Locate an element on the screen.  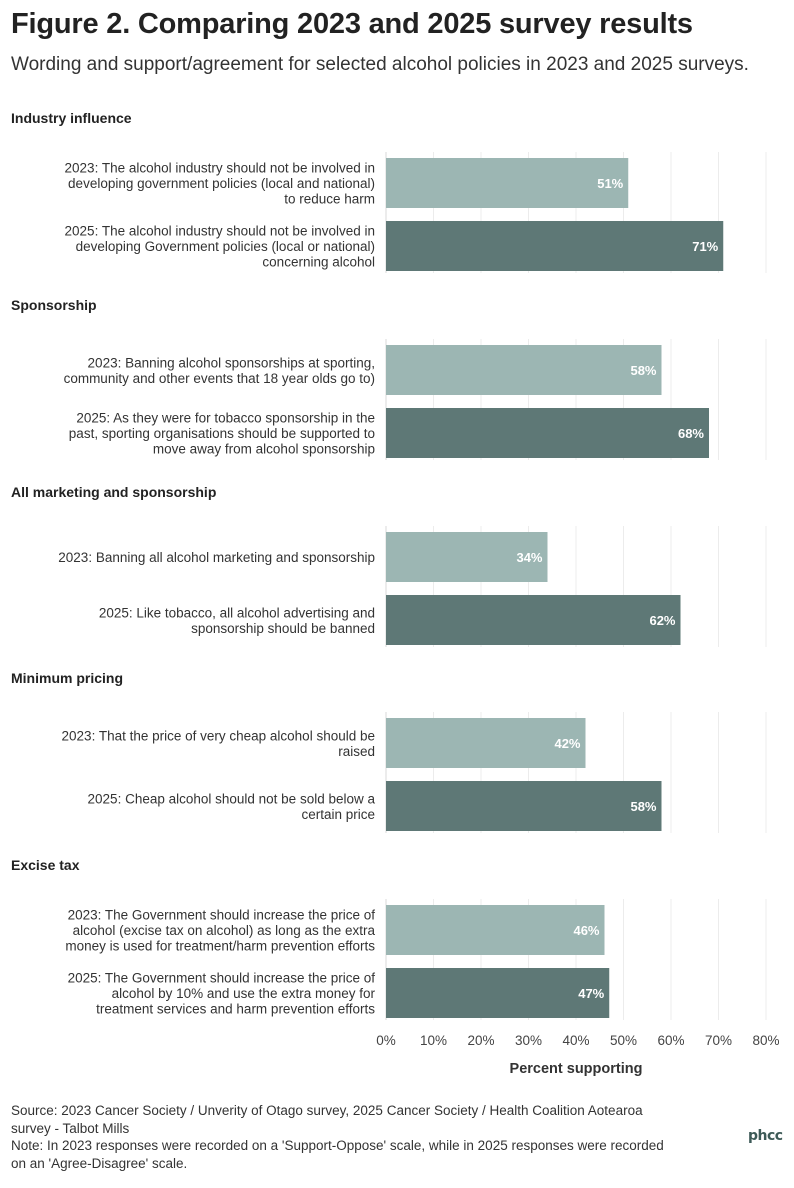
x-tick-label: 20% is located at coordinates (480, 1040).